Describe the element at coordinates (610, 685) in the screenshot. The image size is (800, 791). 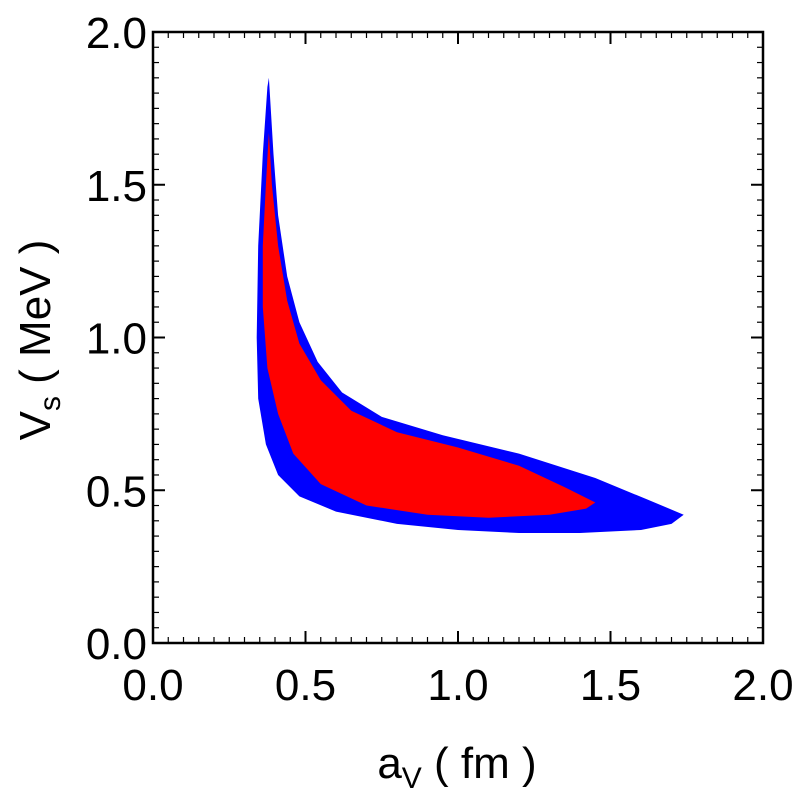
I see `x-tick-label: 1.5` at that location.